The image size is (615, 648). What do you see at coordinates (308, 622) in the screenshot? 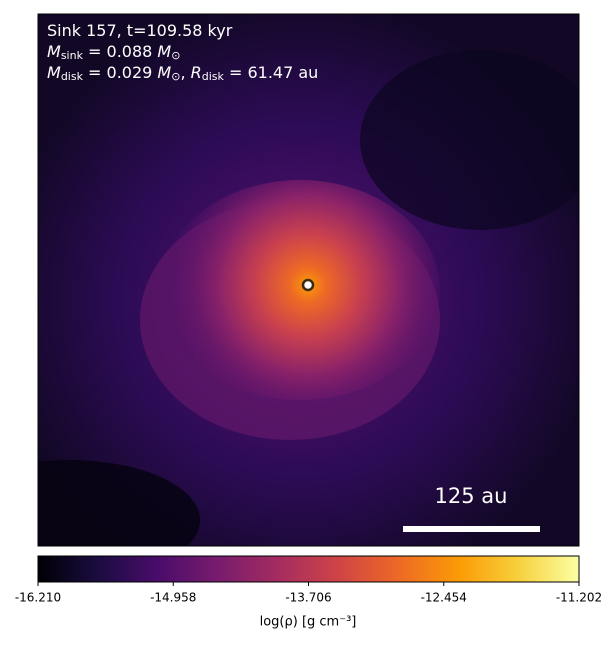
I see `colorbar-label: log(ρ) [g cm⁻³]` at bounding box center [308, 622].